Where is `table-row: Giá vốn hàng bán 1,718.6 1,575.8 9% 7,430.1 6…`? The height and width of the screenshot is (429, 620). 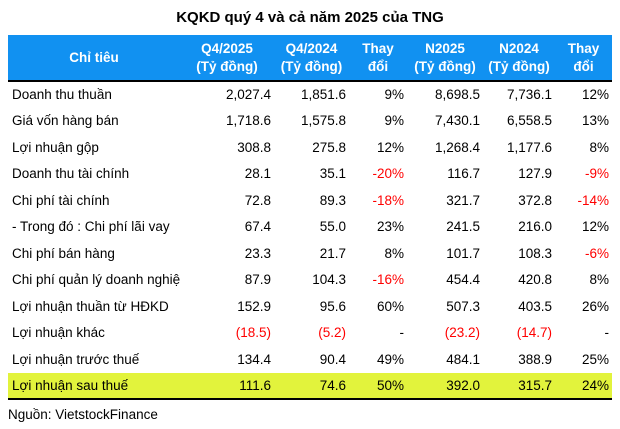 table-row: Giá vốn hàng bán 1,718.6 1,575.8 9% 7,430.1 6… is located at coordinates (310, 121).